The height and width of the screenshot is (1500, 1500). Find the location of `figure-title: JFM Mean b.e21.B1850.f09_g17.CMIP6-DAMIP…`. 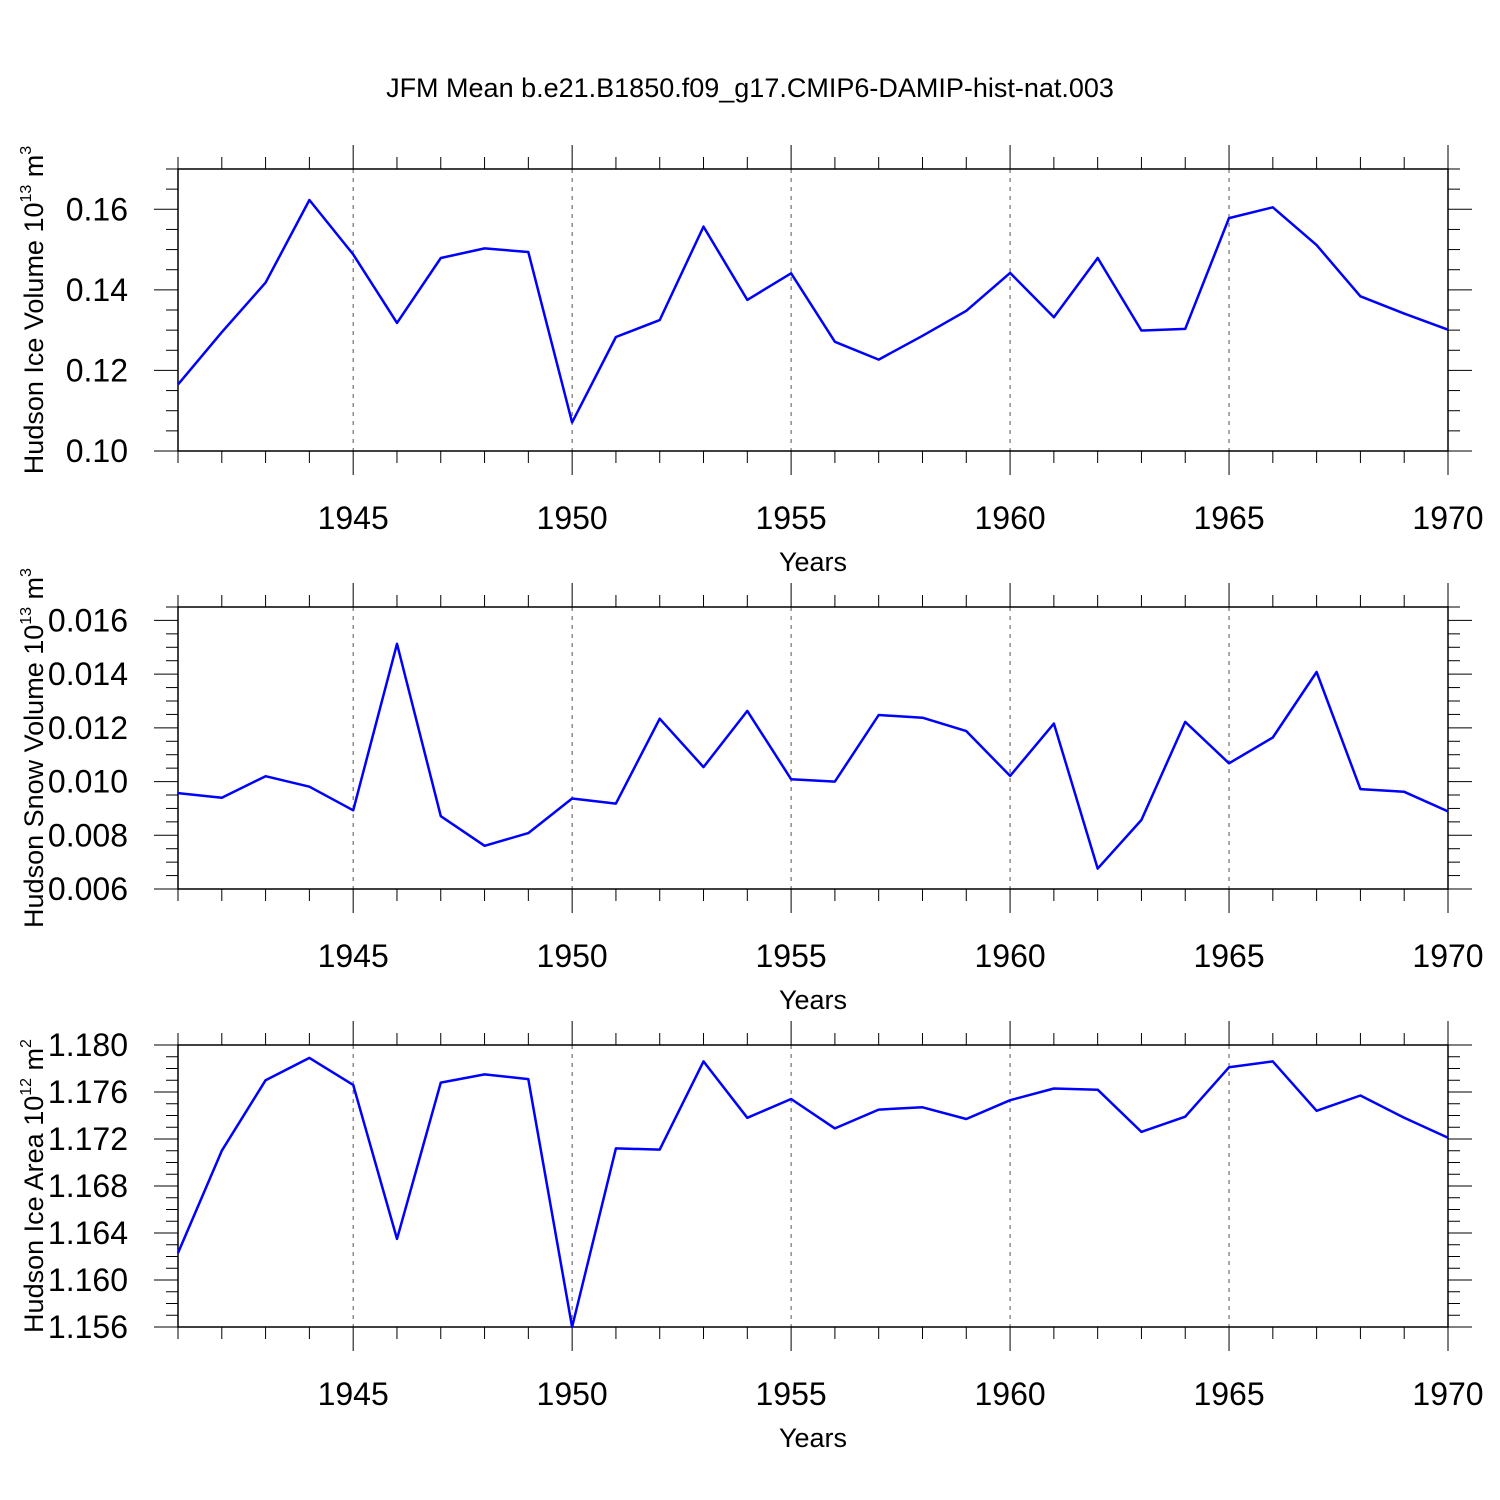

figure-title: JFM Mean b.e21.B1850.f09_g17.CMIP6-DAMIP… is located at coordinates (750, 88).